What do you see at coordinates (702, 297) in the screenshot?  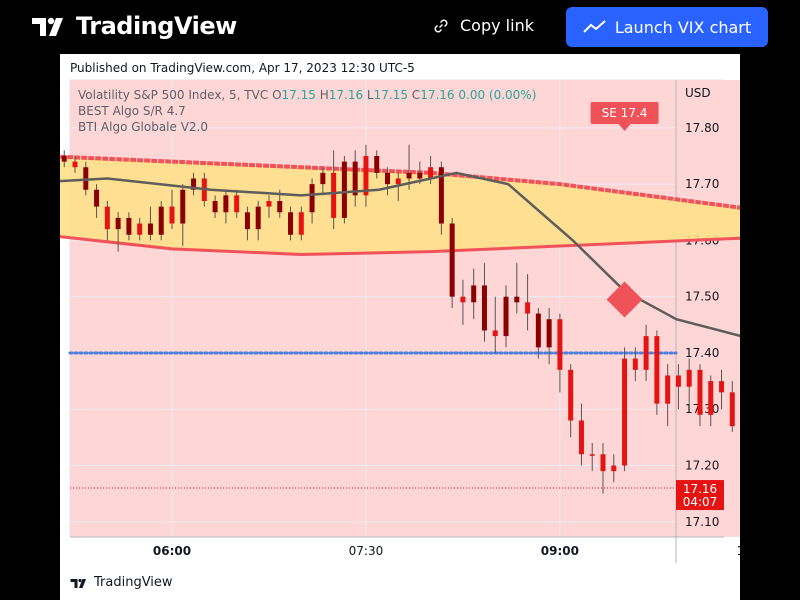 I see `y-tick-label: 17.50` at bounding box center [702, 297].